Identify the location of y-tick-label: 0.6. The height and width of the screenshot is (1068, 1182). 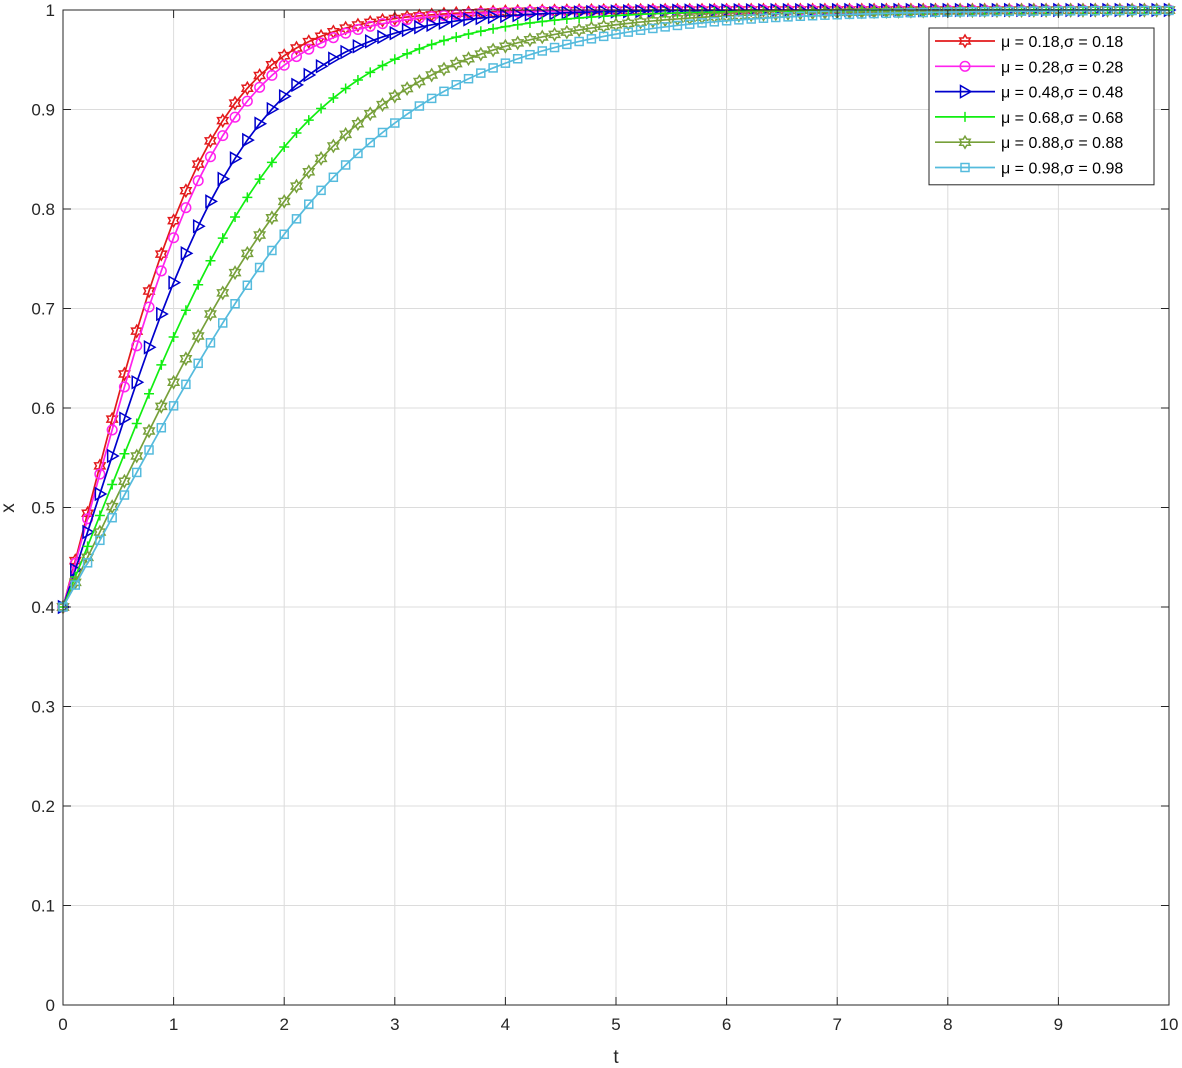
(43, 408).